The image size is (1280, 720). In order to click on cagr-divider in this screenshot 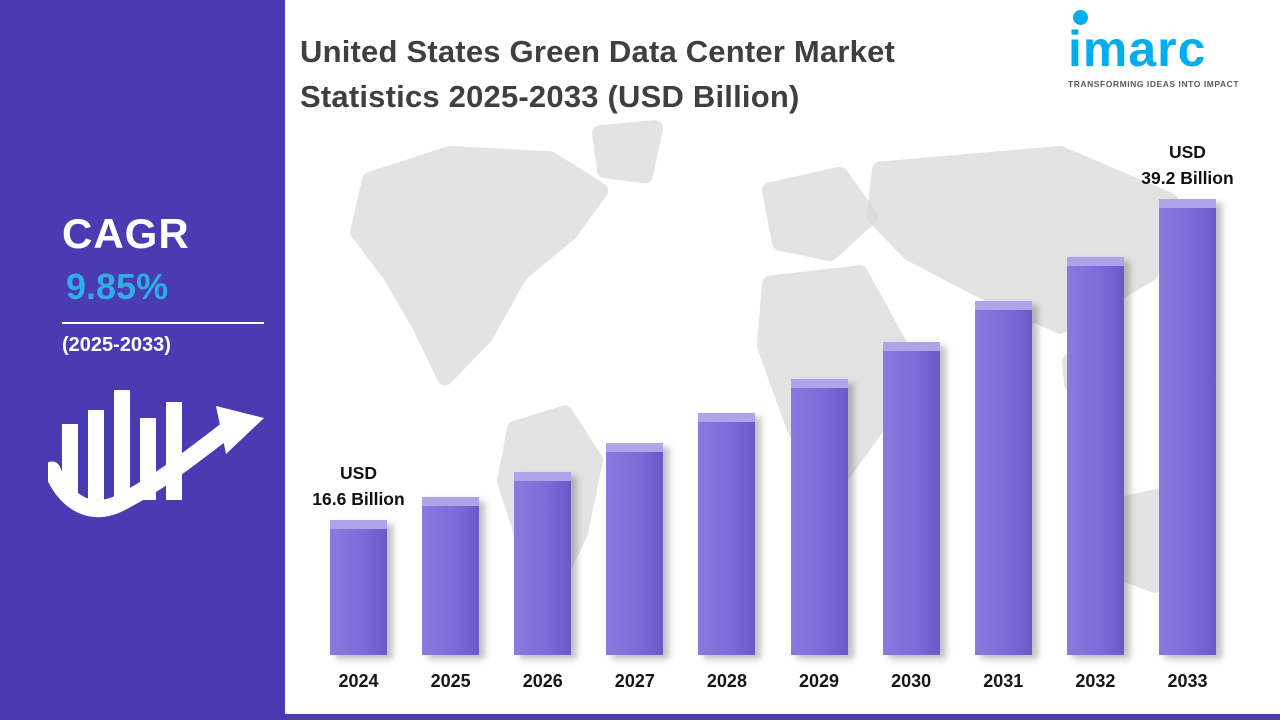, I will do `click(163, 323)`.